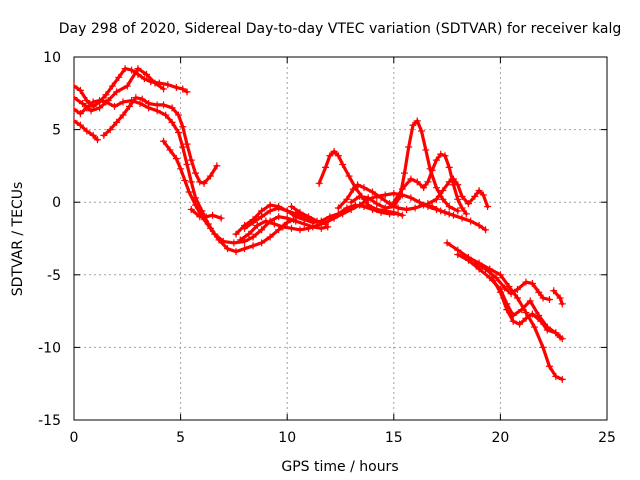  Describe the element at coordinates (74, 438) in the screenshot. I see `x-tick-label: 0` at that location.